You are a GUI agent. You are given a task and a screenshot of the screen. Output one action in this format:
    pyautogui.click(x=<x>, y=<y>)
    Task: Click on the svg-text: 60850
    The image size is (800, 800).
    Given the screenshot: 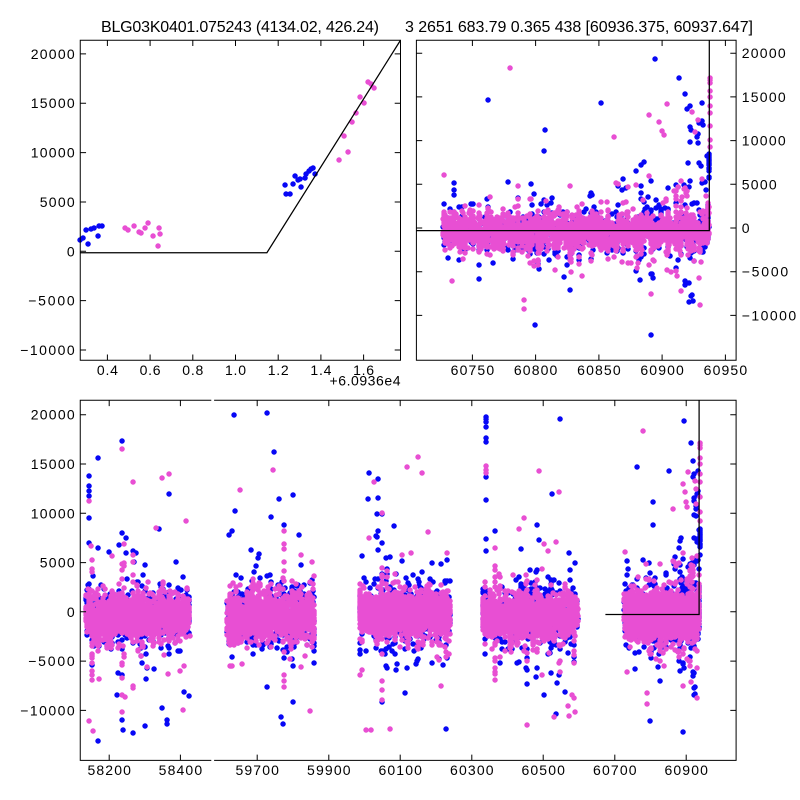 What is the action you would take?
    pyautogui.click(x=599, y=370)
    